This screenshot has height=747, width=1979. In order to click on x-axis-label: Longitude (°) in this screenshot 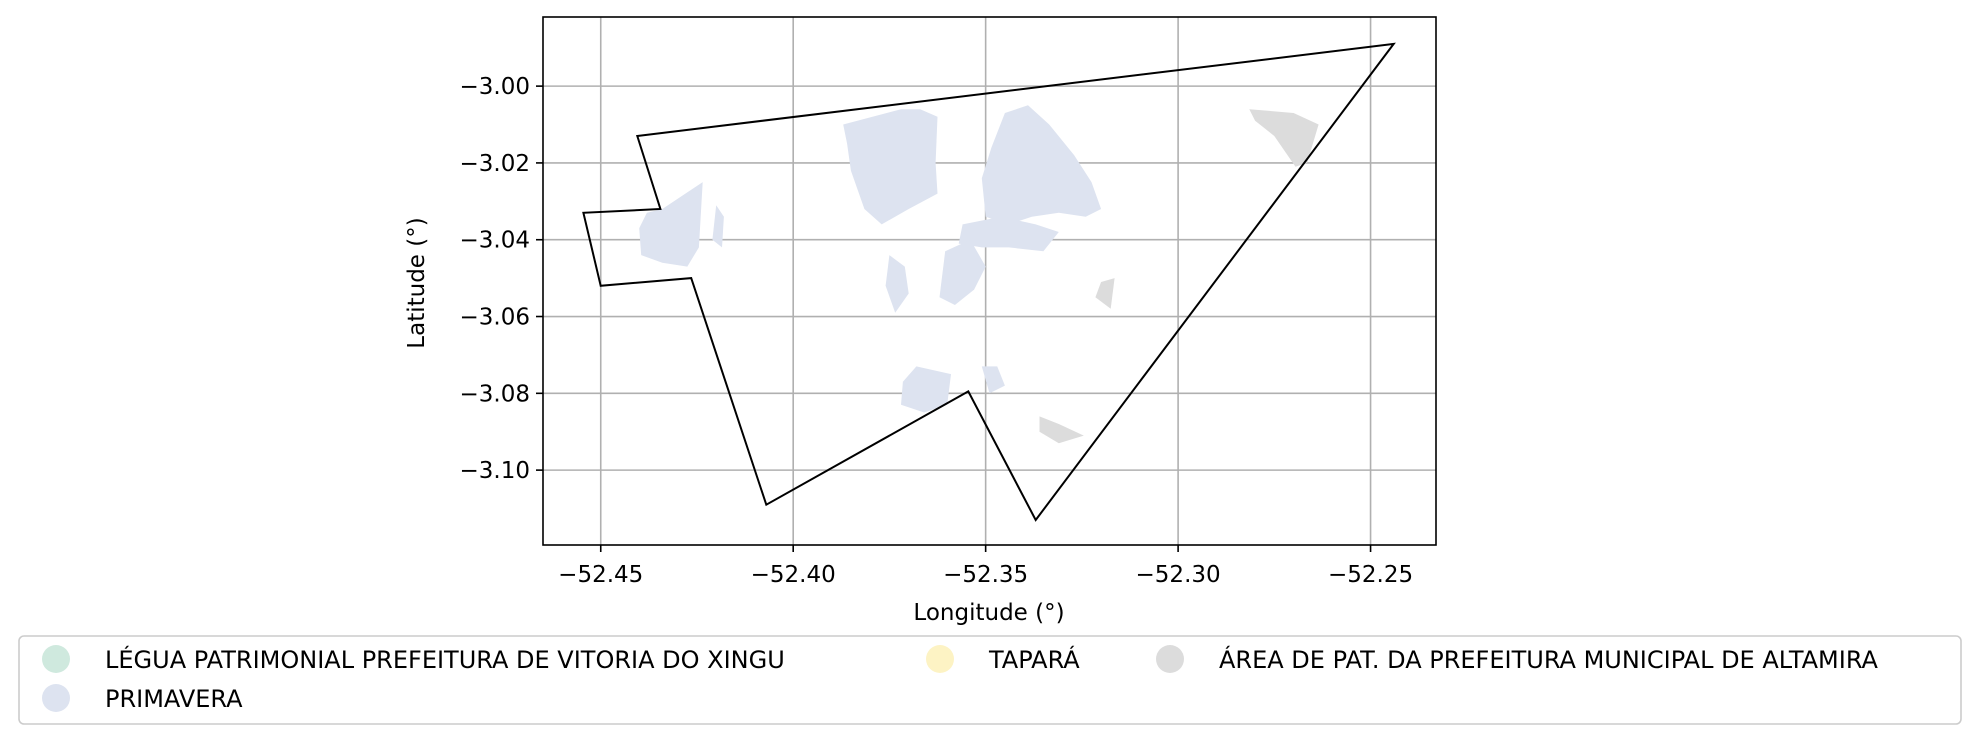, I will do `click(988, 613)`.